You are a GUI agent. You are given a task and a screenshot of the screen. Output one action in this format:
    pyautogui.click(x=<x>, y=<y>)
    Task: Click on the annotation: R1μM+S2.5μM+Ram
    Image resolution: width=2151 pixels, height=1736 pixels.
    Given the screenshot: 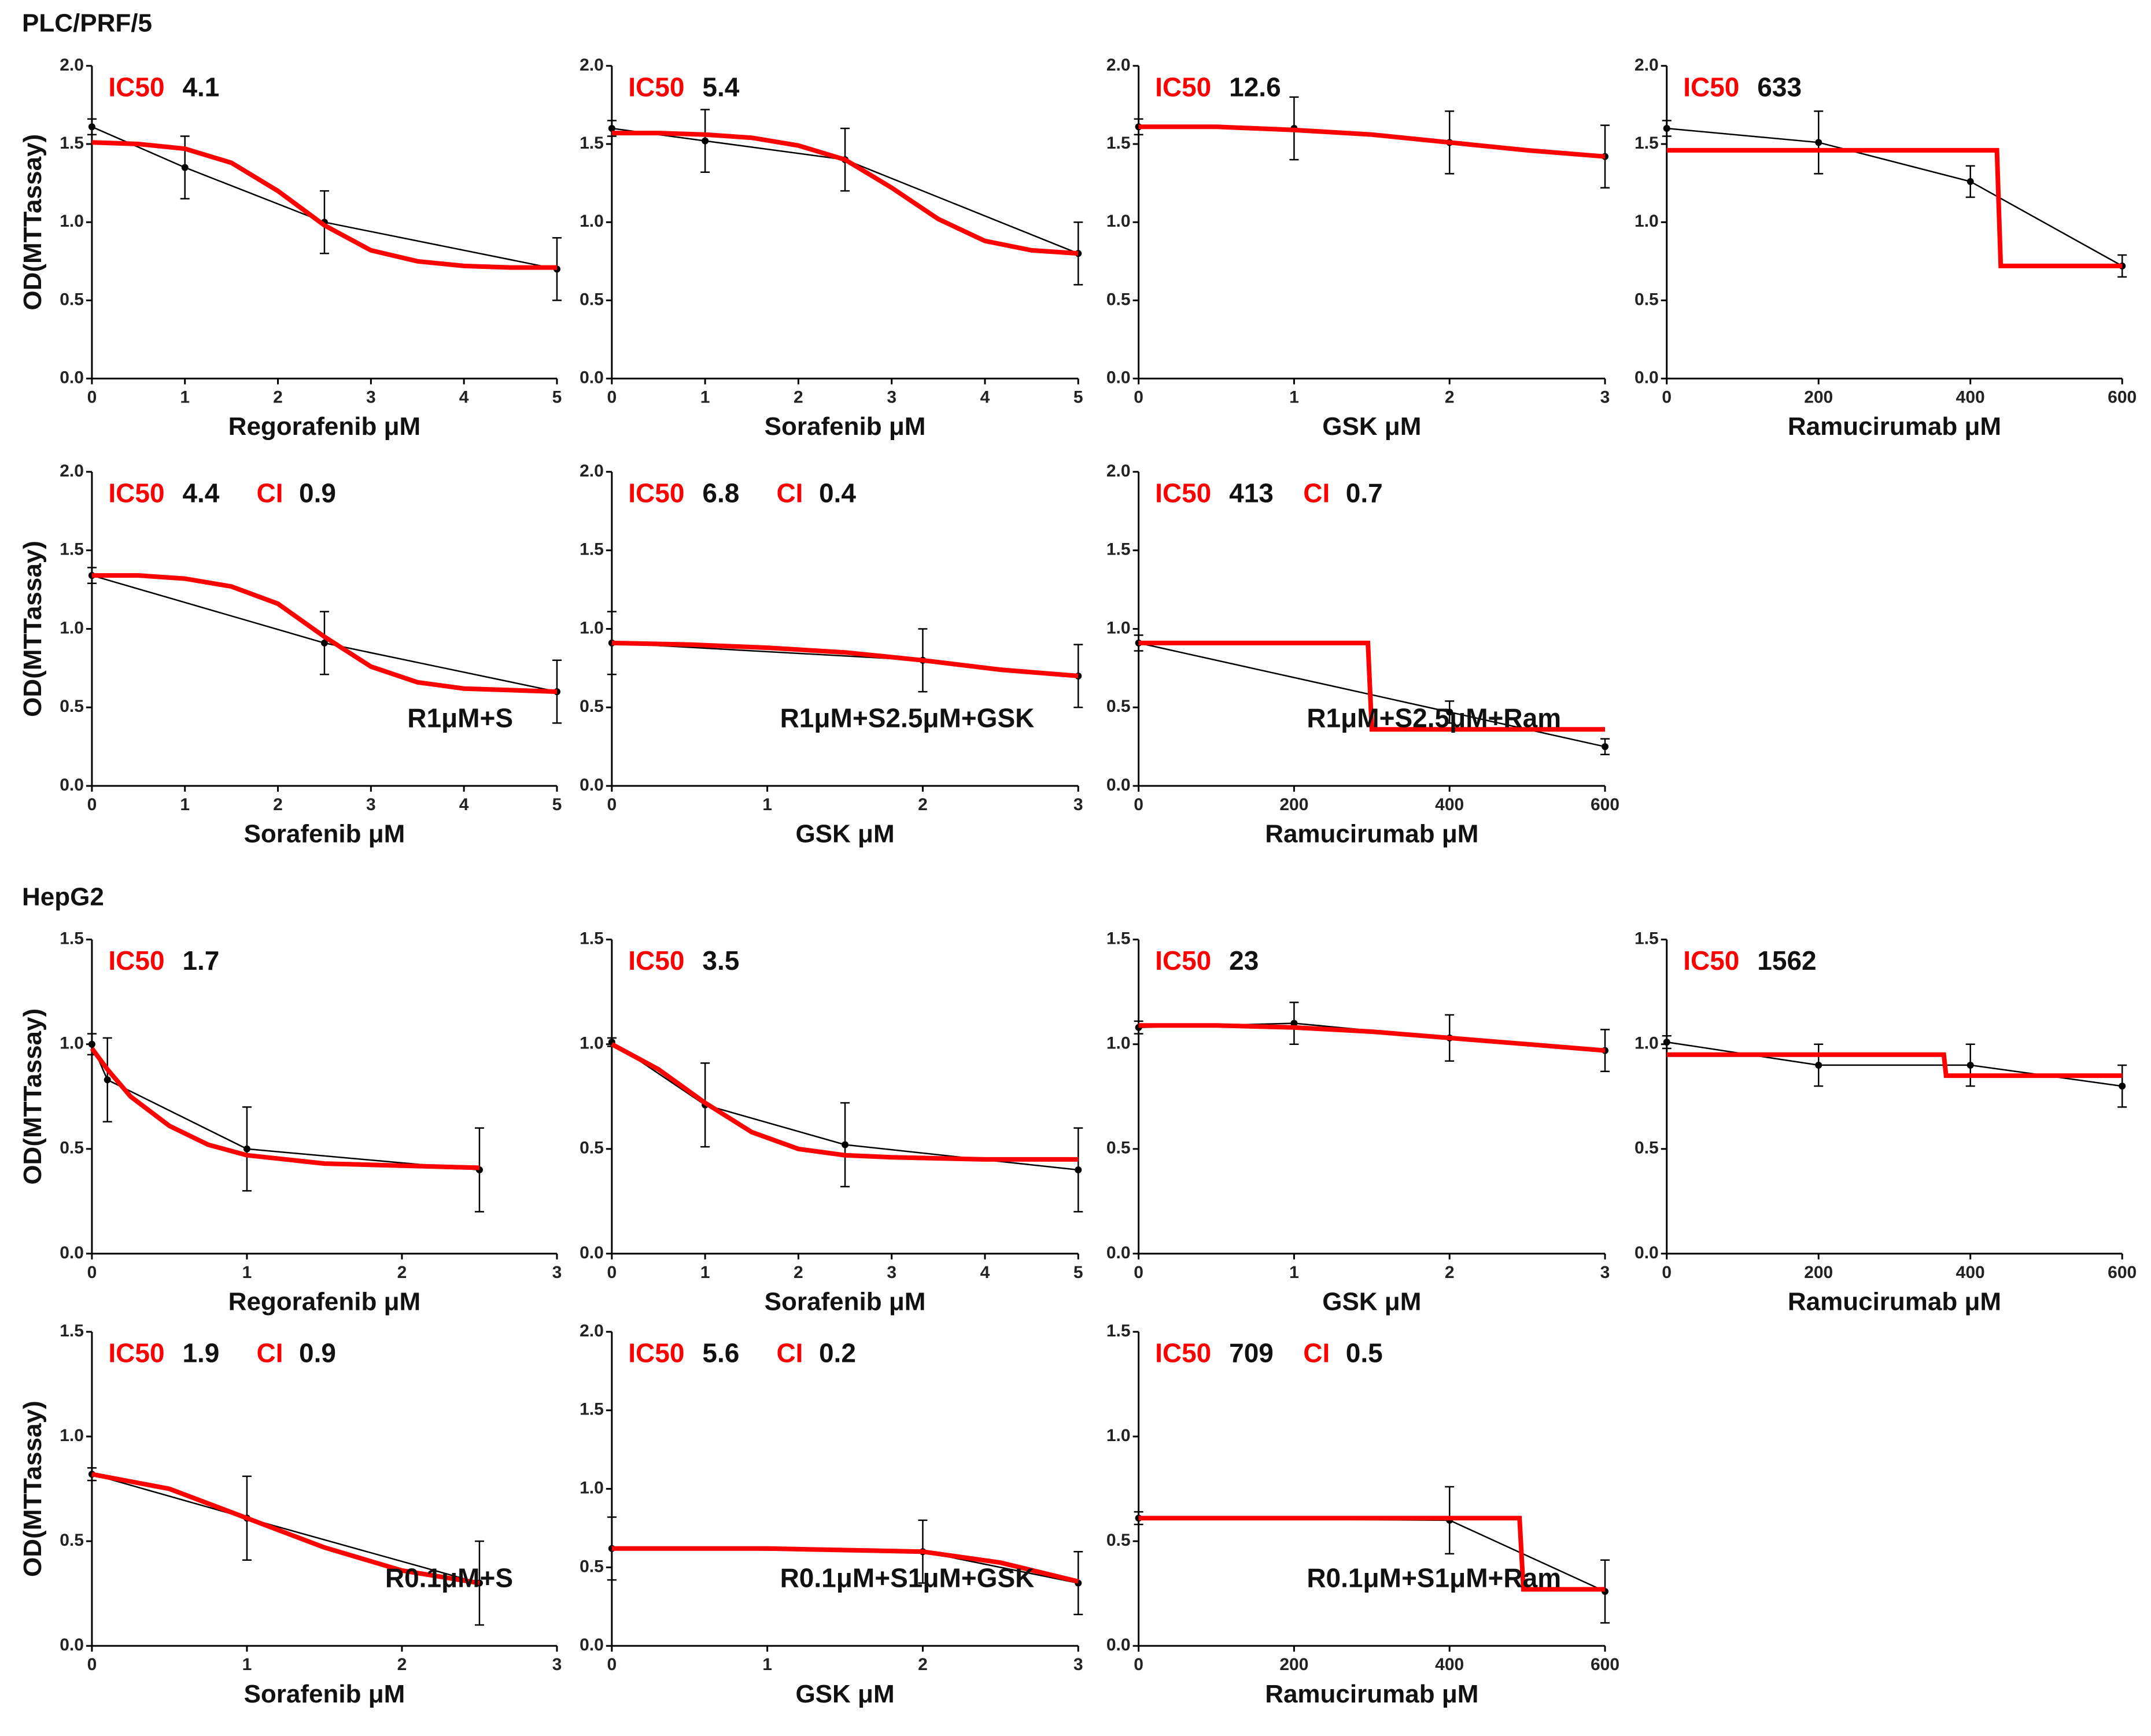 What is the action you would take?
    pyautogui.click(x=1434, y=718)
    